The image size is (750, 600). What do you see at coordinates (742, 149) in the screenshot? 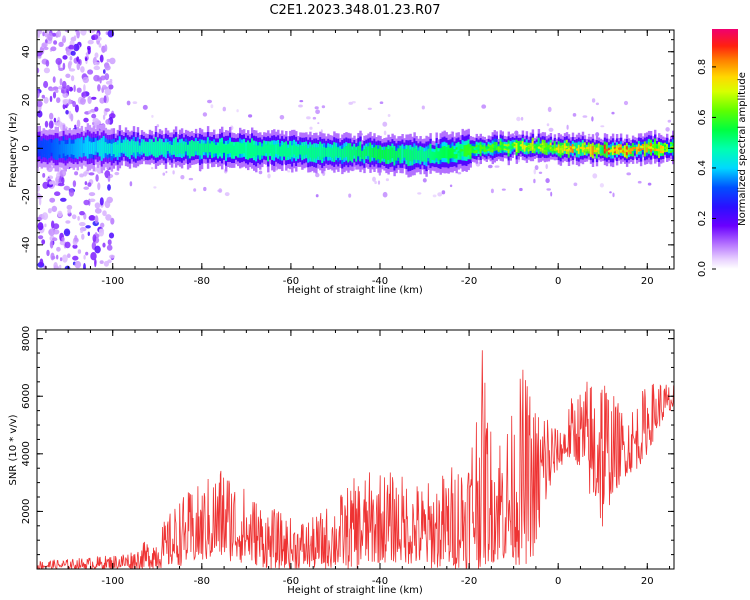
I see `colorbar-label: Normalized spectral amplitude` at bounding box center [742, 149].